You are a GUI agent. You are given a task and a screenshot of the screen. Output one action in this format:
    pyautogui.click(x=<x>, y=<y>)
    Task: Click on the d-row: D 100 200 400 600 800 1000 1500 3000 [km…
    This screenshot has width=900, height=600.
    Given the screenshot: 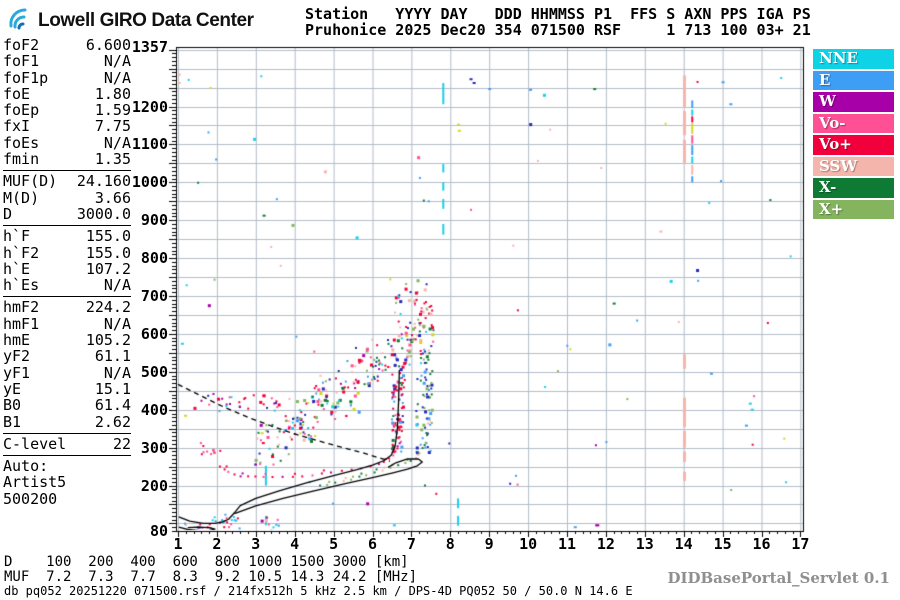 What is the action you would take?
    pyautogui.click(x=206, y=562)
    